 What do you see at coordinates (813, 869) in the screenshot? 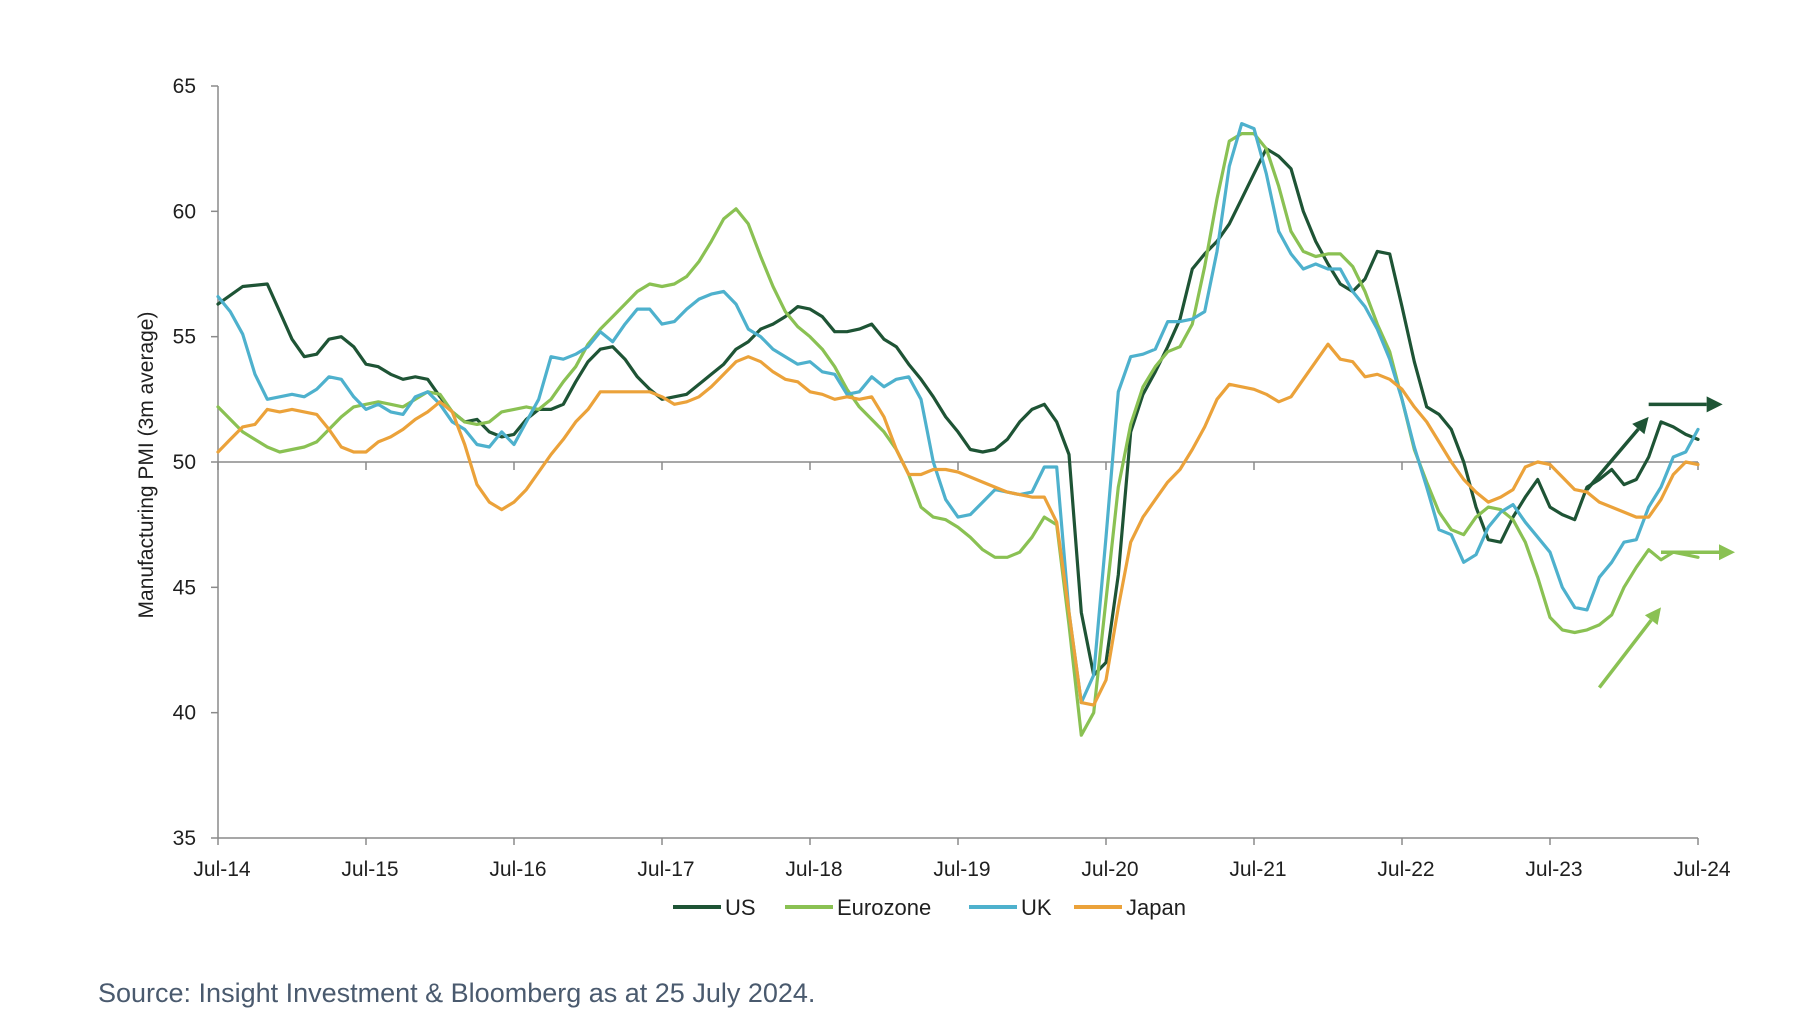
I see `x-tick-label: Jul-18` at bounding box center [813, 869].